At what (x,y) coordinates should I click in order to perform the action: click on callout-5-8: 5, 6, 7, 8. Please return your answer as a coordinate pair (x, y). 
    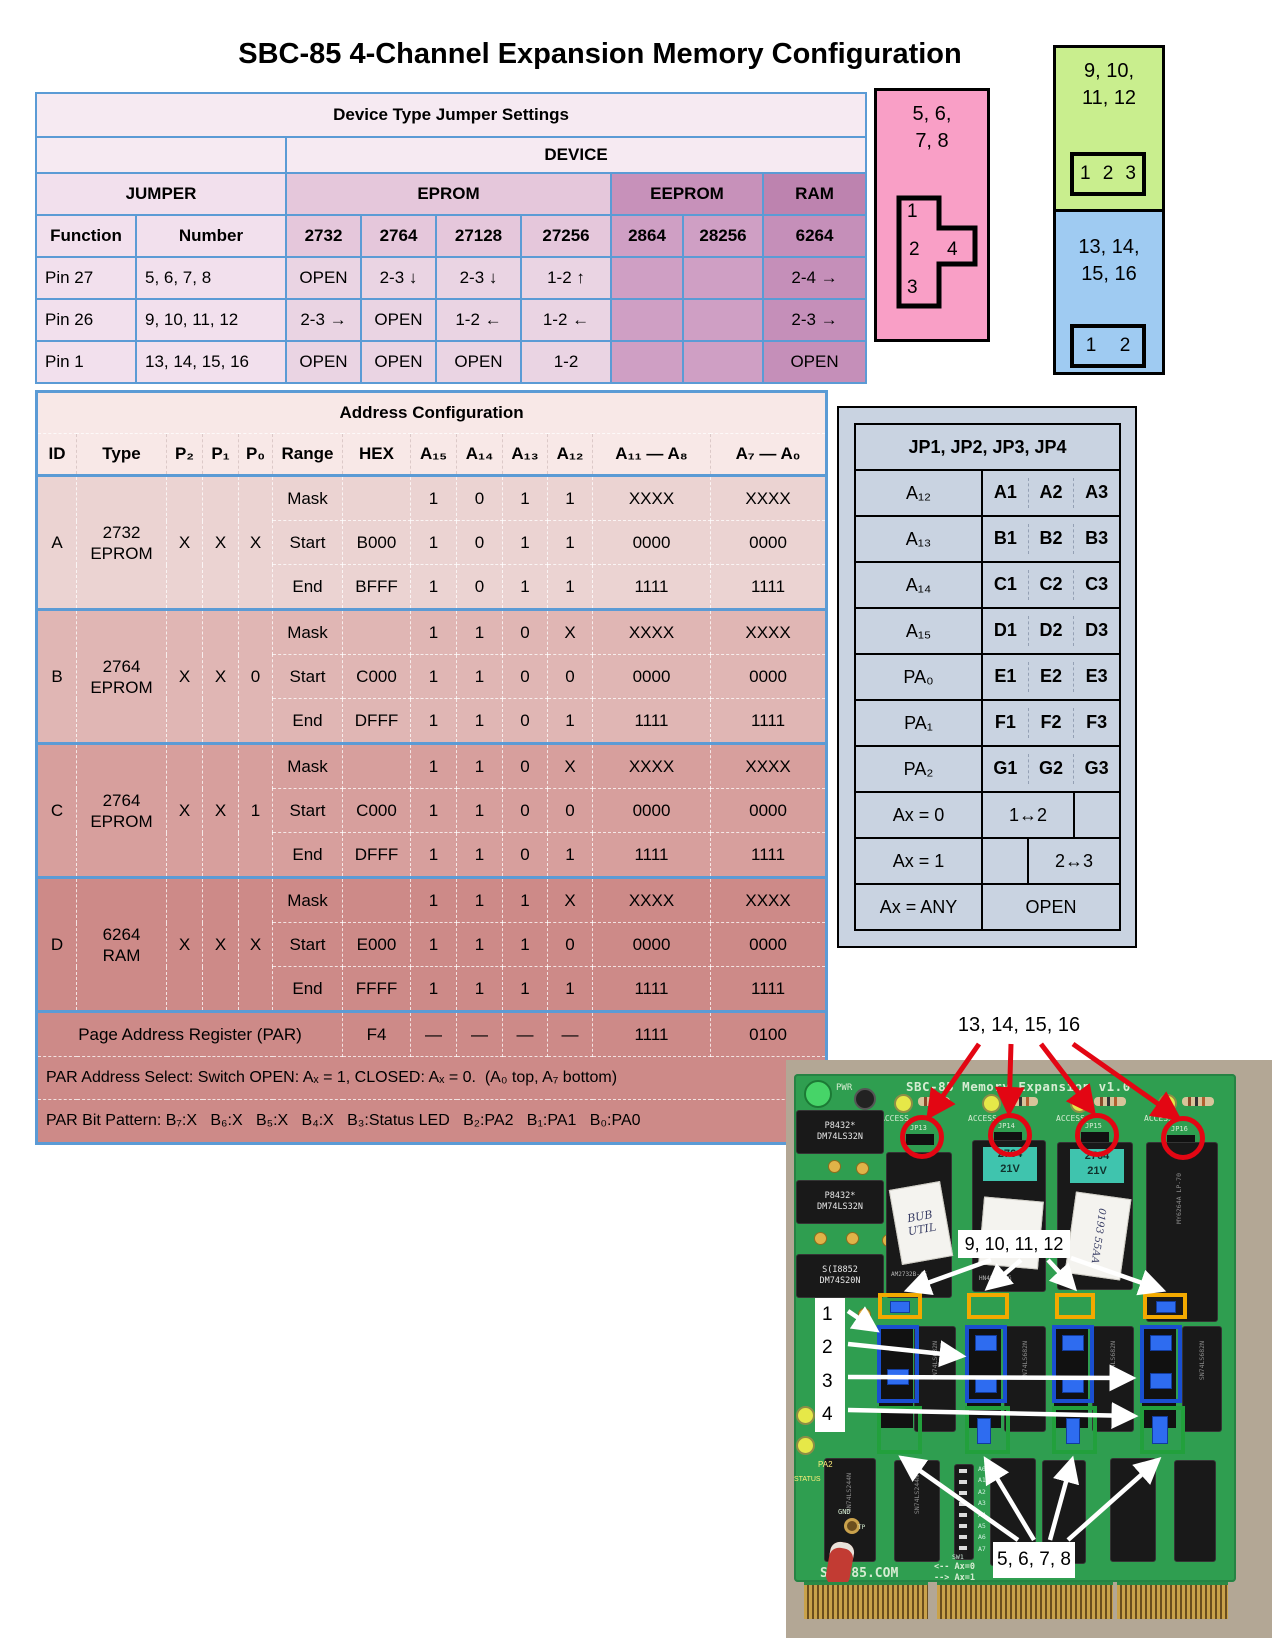
    Looking at the image, I should click on (1034, 1560).